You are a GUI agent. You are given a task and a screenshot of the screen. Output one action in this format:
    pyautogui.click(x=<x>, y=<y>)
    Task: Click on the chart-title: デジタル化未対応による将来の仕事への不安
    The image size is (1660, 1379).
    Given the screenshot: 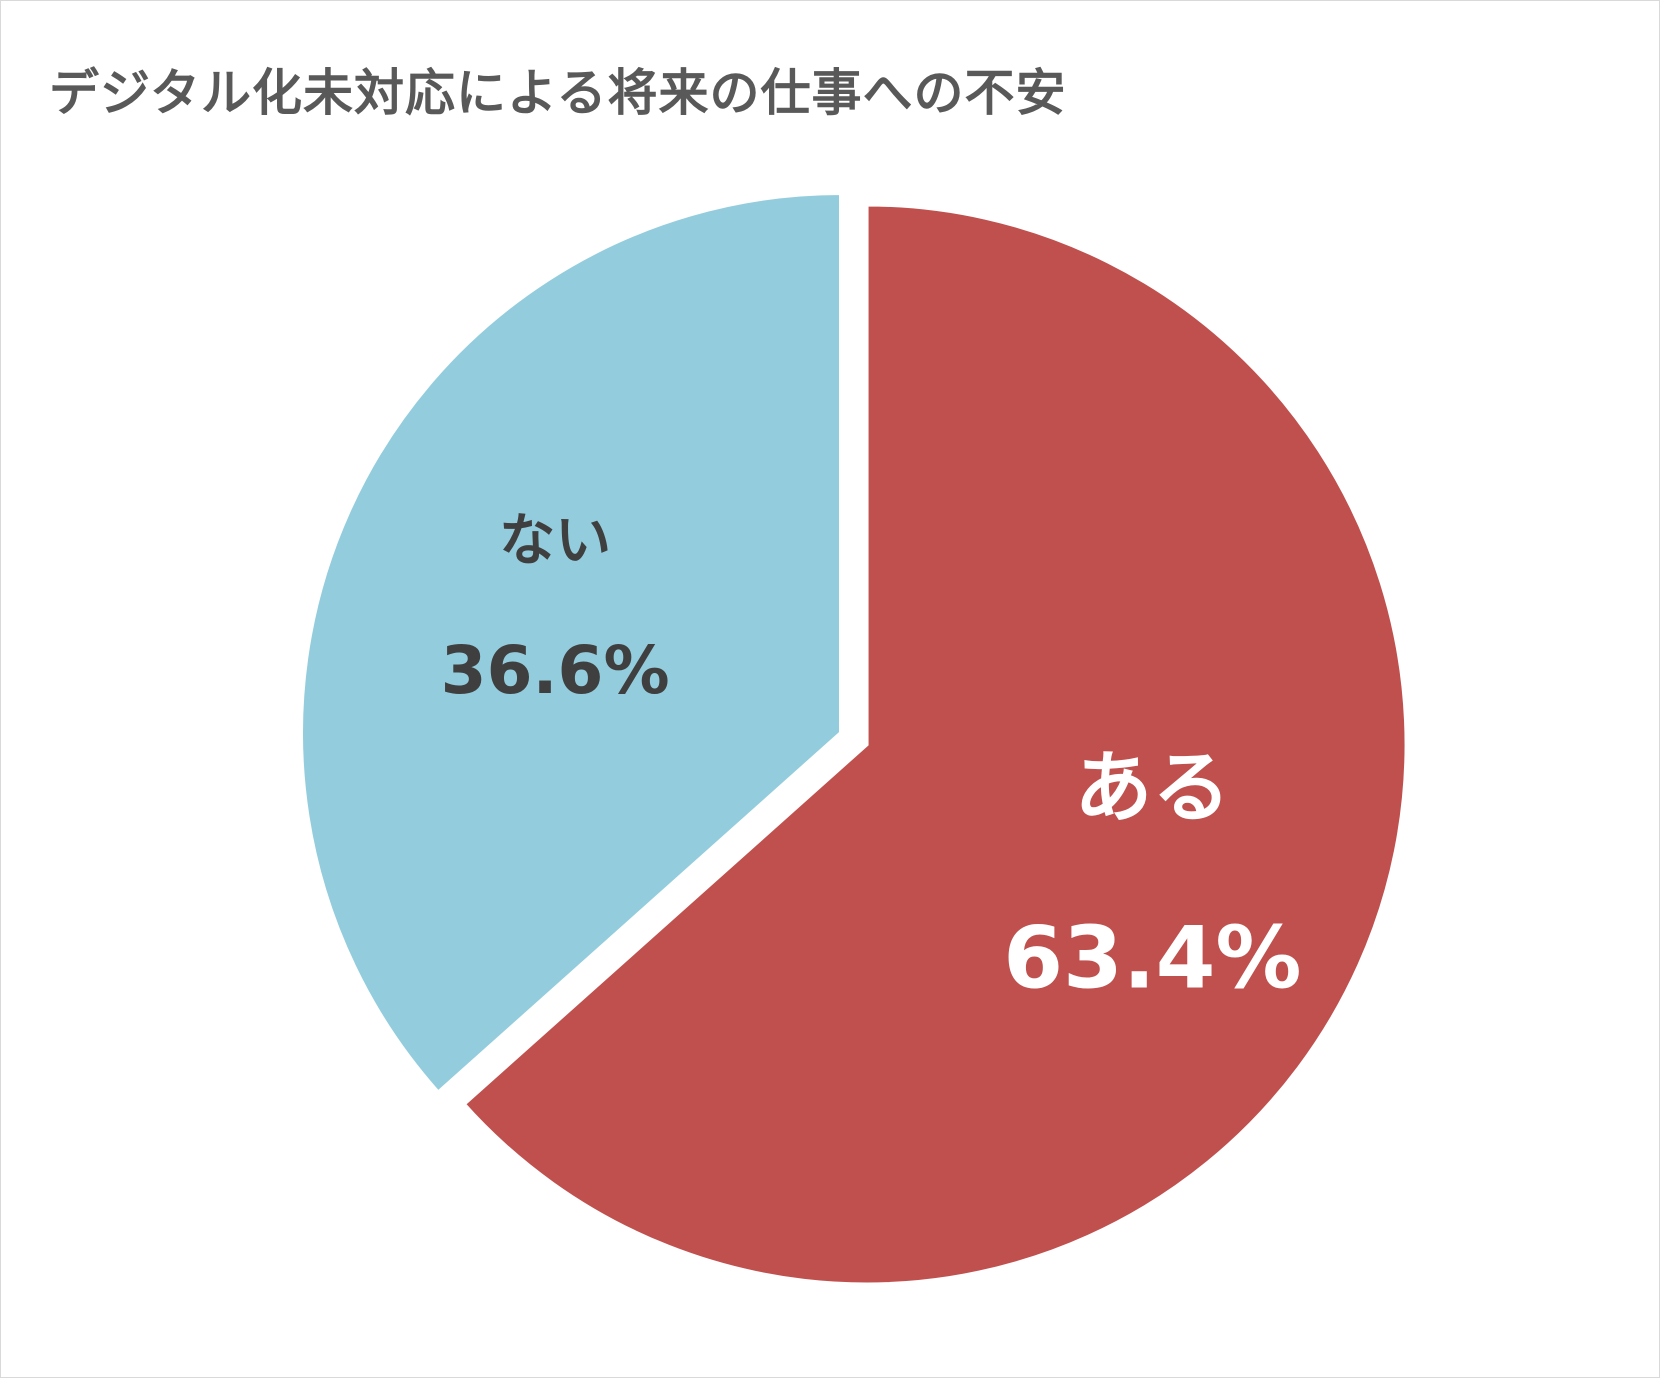 What is the action you would take?
    pyautogui.click(x=558, y=93)
    